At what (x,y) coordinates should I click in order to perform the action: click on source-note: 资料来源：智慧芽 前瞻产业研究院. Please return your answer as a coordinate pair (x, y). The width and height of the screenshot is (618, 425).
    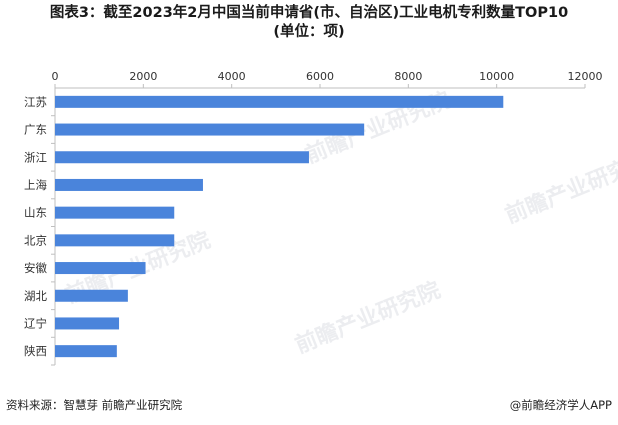
    Looking at the image, I should click on (94, 405).